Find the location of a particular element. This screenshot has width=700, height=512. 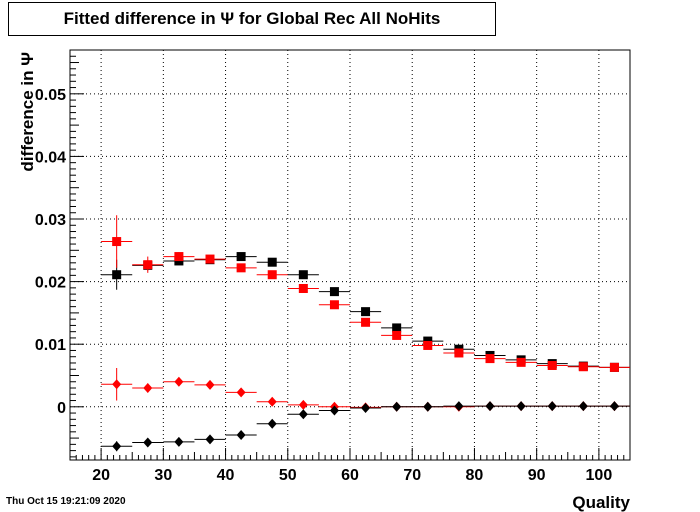

y-tick-label: 0.03 is located at coordinates (50, 220).